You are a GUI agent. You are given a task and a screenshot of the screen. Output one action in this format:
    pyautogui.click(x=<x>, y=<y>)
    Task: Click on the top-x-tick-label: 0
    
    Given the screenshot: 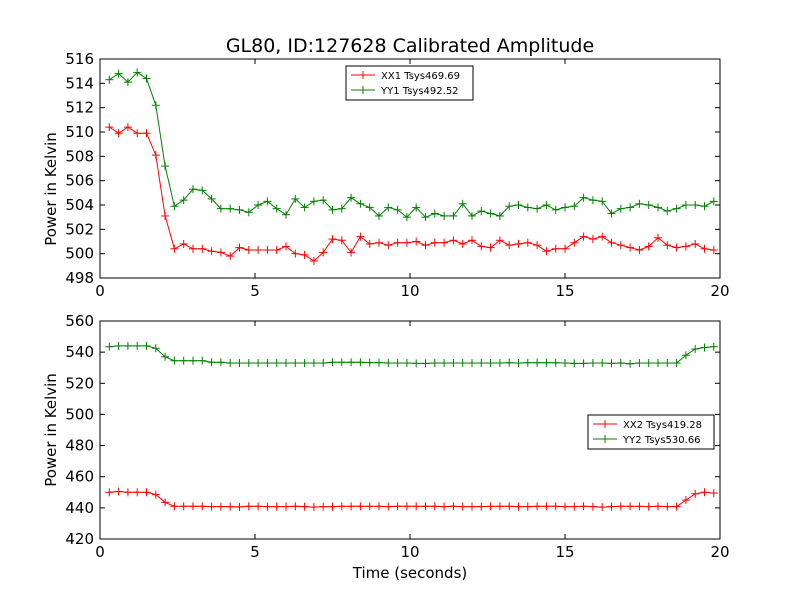 What is the action you would take?
    pyautogui.click(x=100, y=291)
    